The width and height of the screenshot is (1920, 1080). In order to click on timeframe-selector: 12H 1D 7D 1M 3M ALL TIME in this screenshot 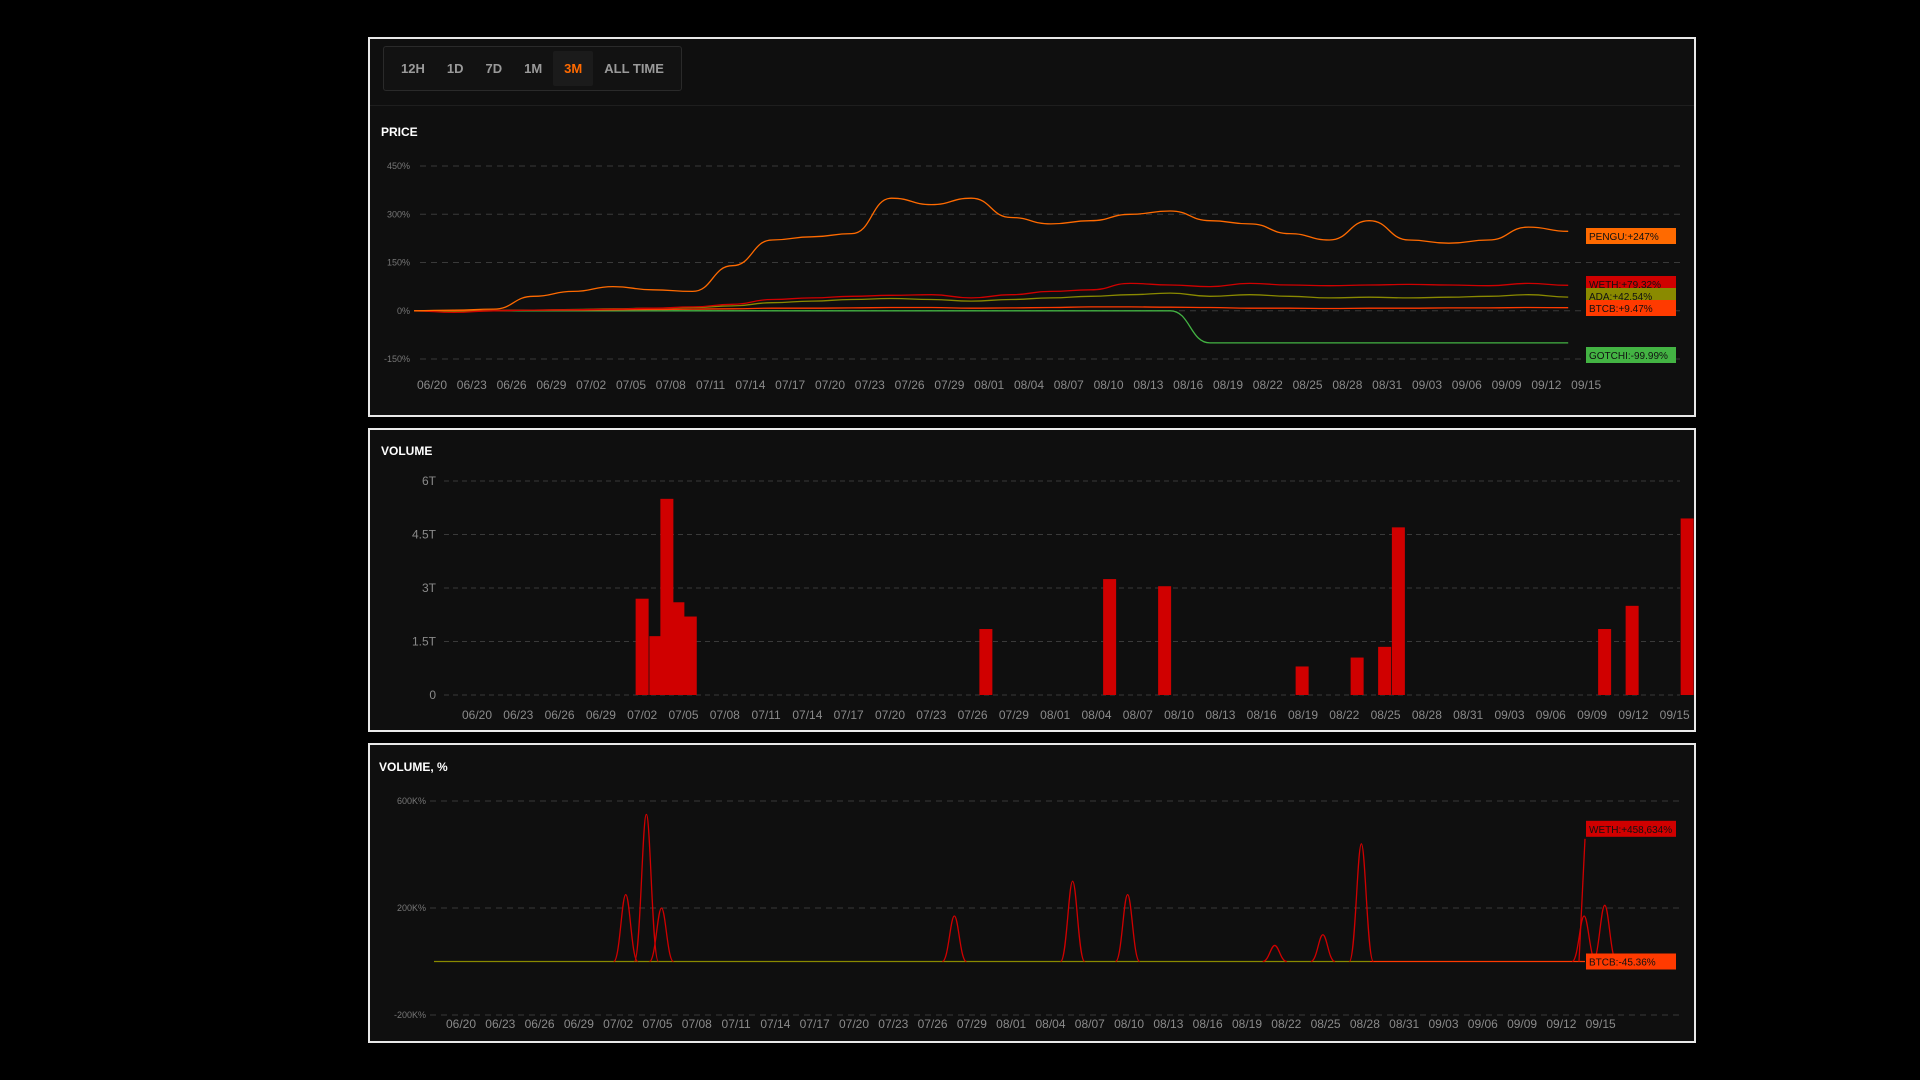, I will do `click(532, 68)`.